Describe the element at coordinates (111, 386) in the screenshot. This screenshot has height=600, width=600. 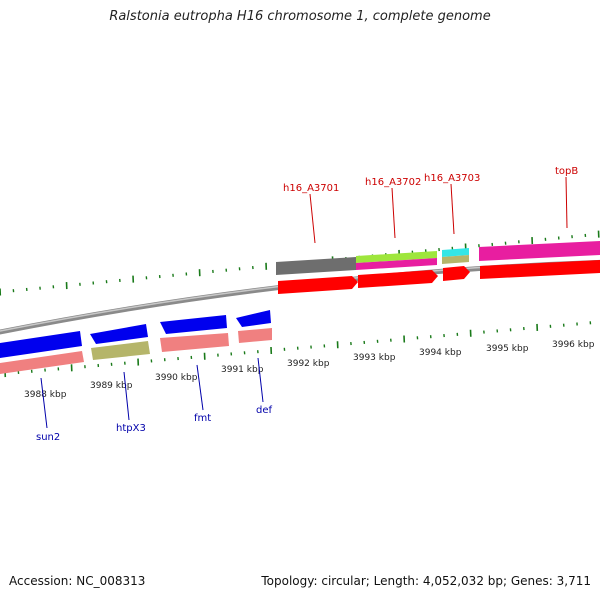
I see `scale-label: 3989 kbp` at that location.